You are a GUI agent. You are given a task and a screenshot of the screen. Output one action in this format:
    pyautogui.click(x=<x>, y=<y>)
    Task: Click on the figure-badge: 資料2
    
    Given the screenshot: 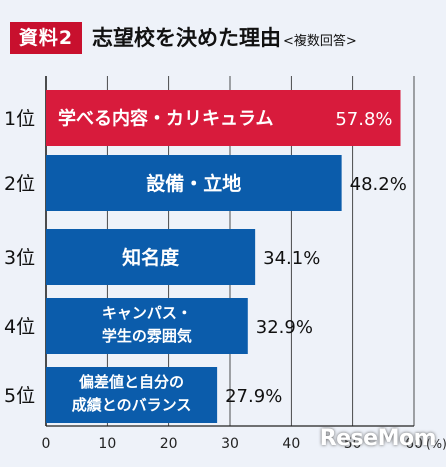 What is the action you would take?
    pyautogui.click(x=46, y=38)
    